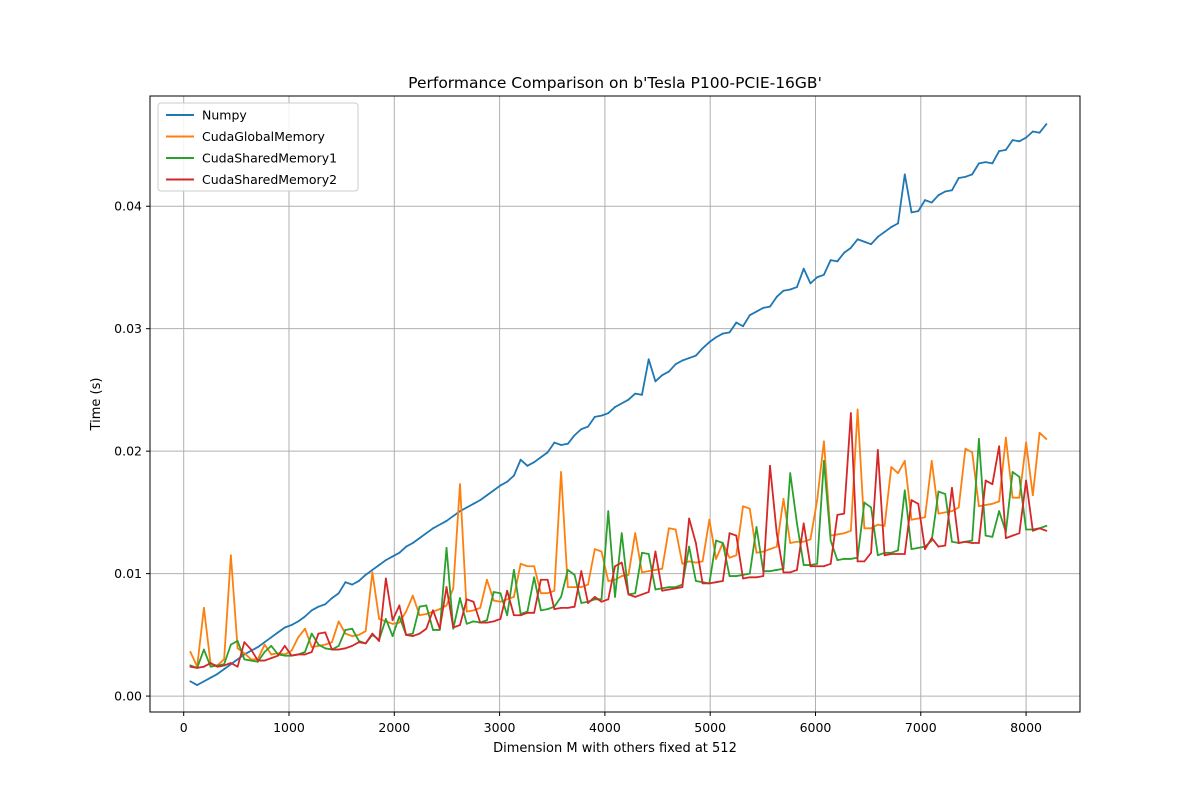 Image resolution: width=1200 pixels, height=804 pixels. Describe the element at coordinates (394, 727) in the screenshot. I see `x-tick-label: 2000` at that location.